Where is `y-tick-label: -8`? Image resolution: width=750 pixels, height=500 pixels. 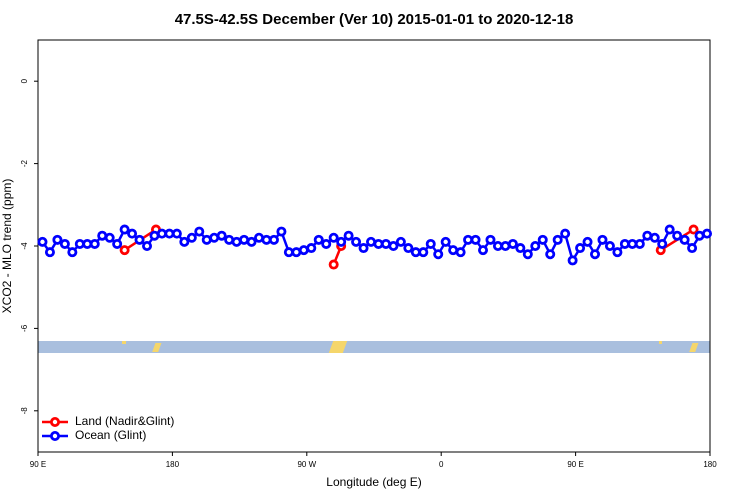
y-tick-label: -8 is located at coordinates (24, 411).